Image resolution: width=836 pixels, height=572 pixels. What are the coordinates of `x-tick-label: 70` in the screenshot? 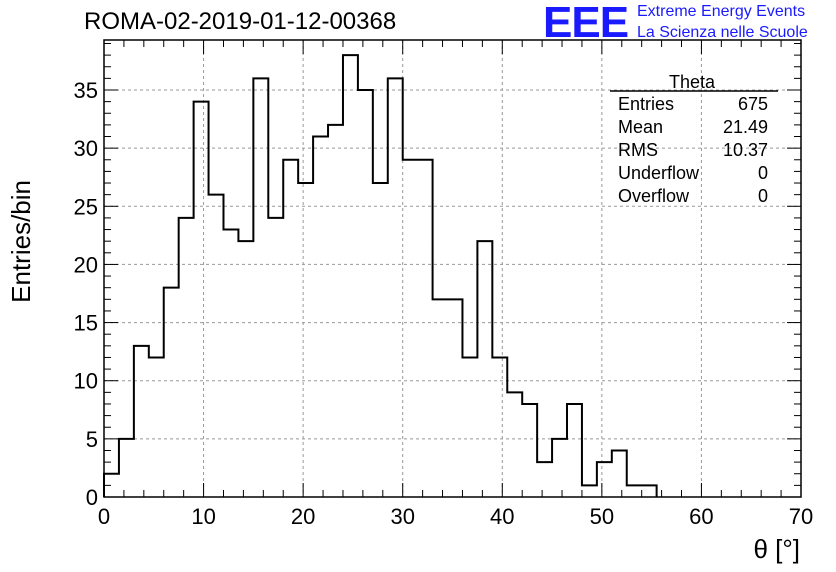 It's located at (801, 516).